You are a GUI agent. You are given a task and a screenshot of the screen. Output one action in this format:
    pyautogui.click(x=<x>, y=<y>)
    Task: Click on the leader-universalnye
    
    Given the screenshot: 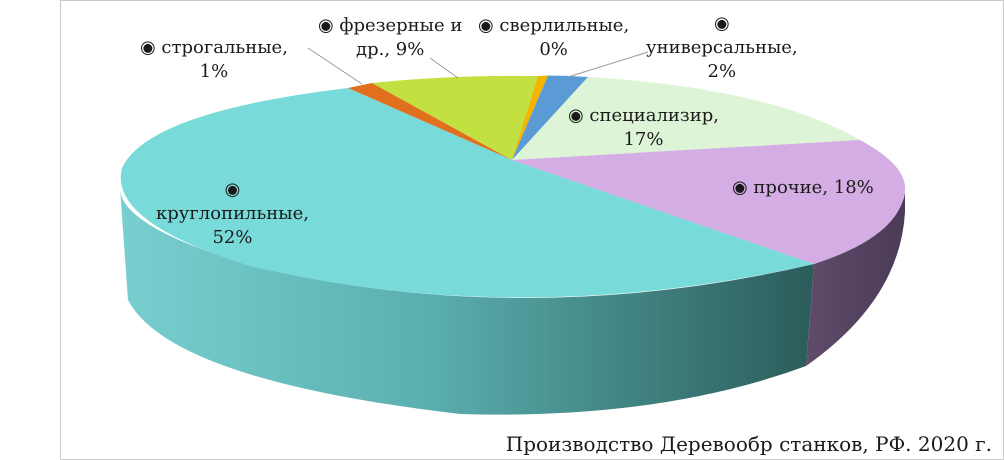 What is the action you would take?
    pyautogui.click(x=608, y=64)
    